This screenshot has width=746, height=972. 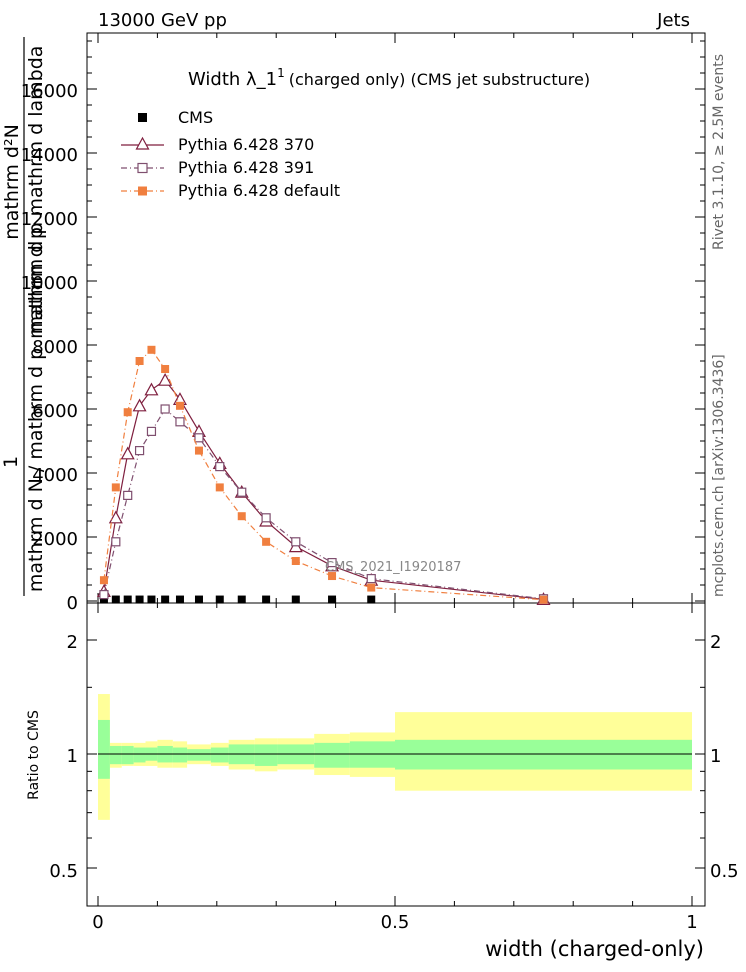 I want to click on x-tick-label: 0.5, so click(x=395, y=922).